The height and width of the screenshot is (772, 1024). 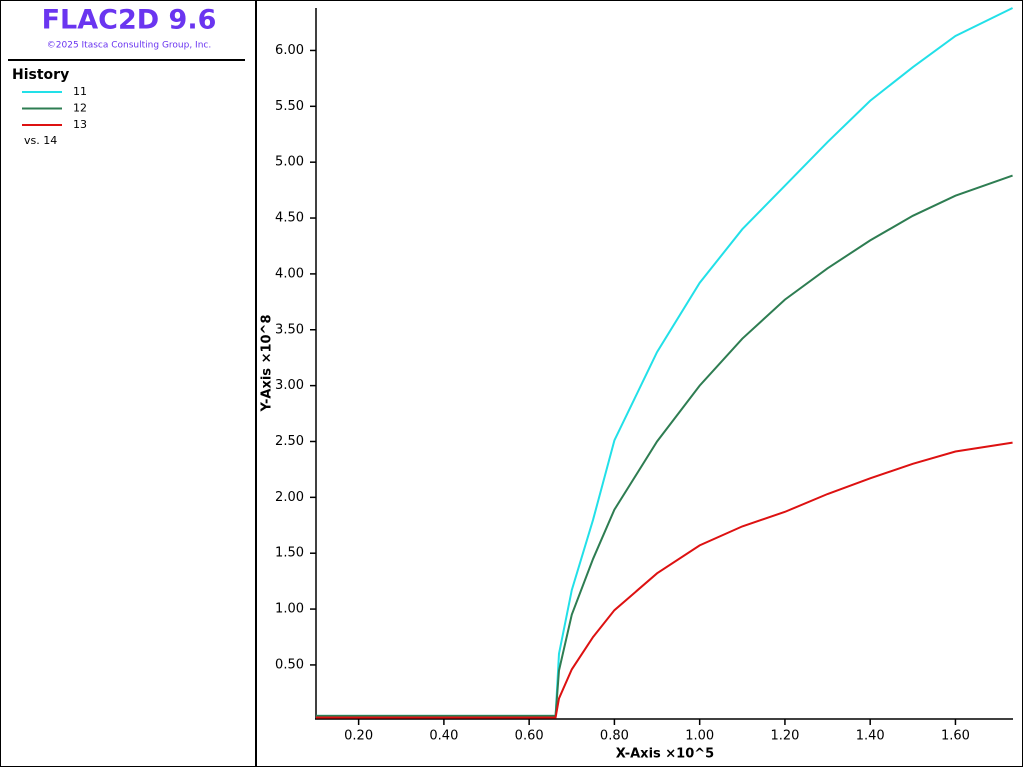 What do you see at coordinates (289, 664) in the screenshot?
I see `y-tick-label: 0.50` at bounding box center [289, 664].